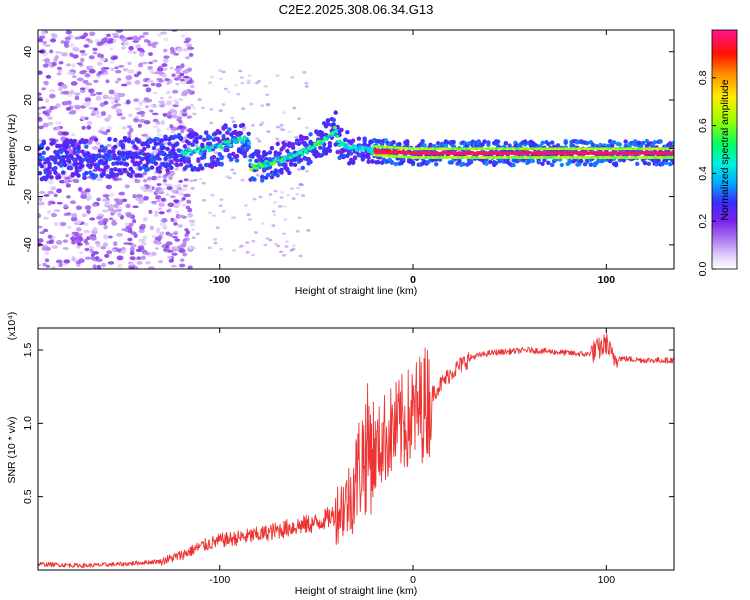 The image size is (750, 600). Describe the element at coordinates (28, 244) in the screenshot. I see `spectrogram-y-tick-label: -40` at that location.